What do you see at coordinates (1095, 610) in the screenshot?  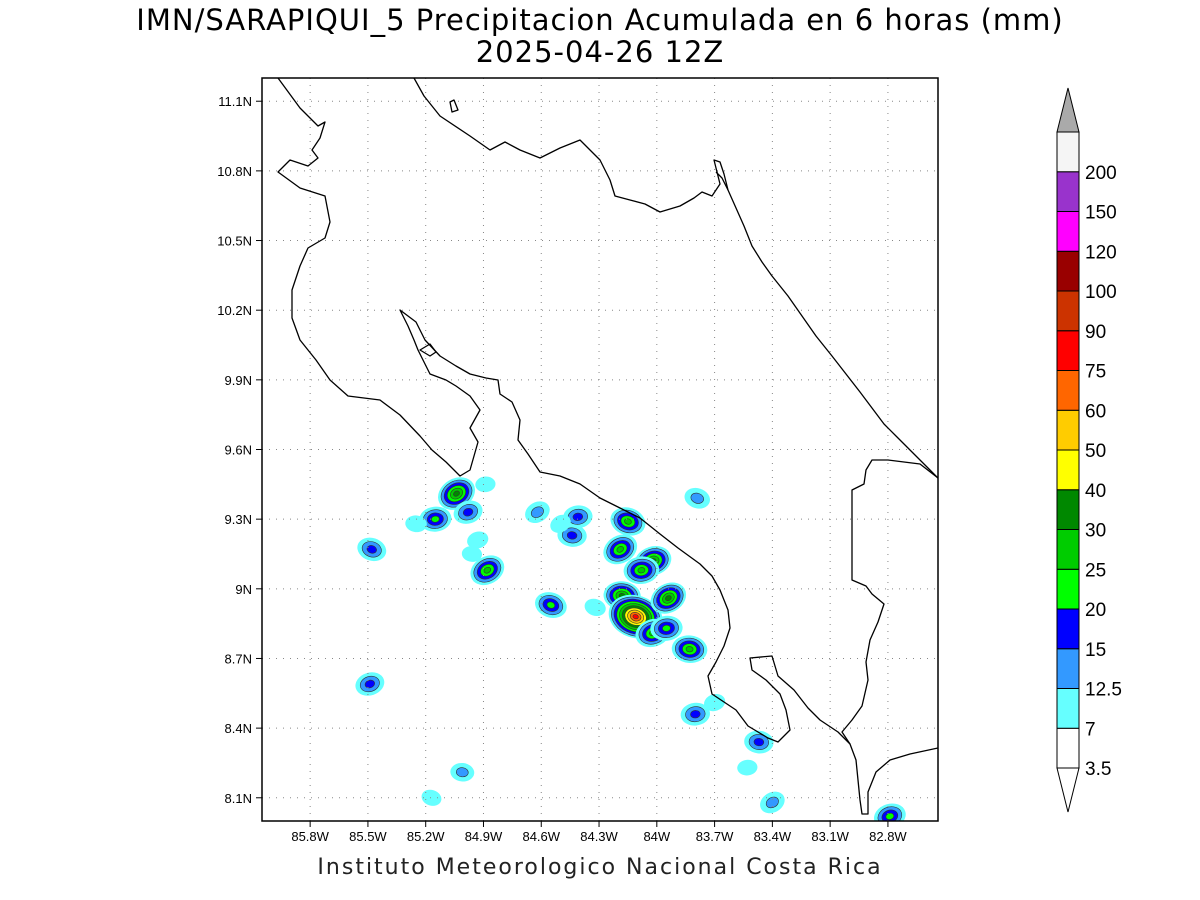 I see `legend-label: 20` at bounding box center [1095, 610].